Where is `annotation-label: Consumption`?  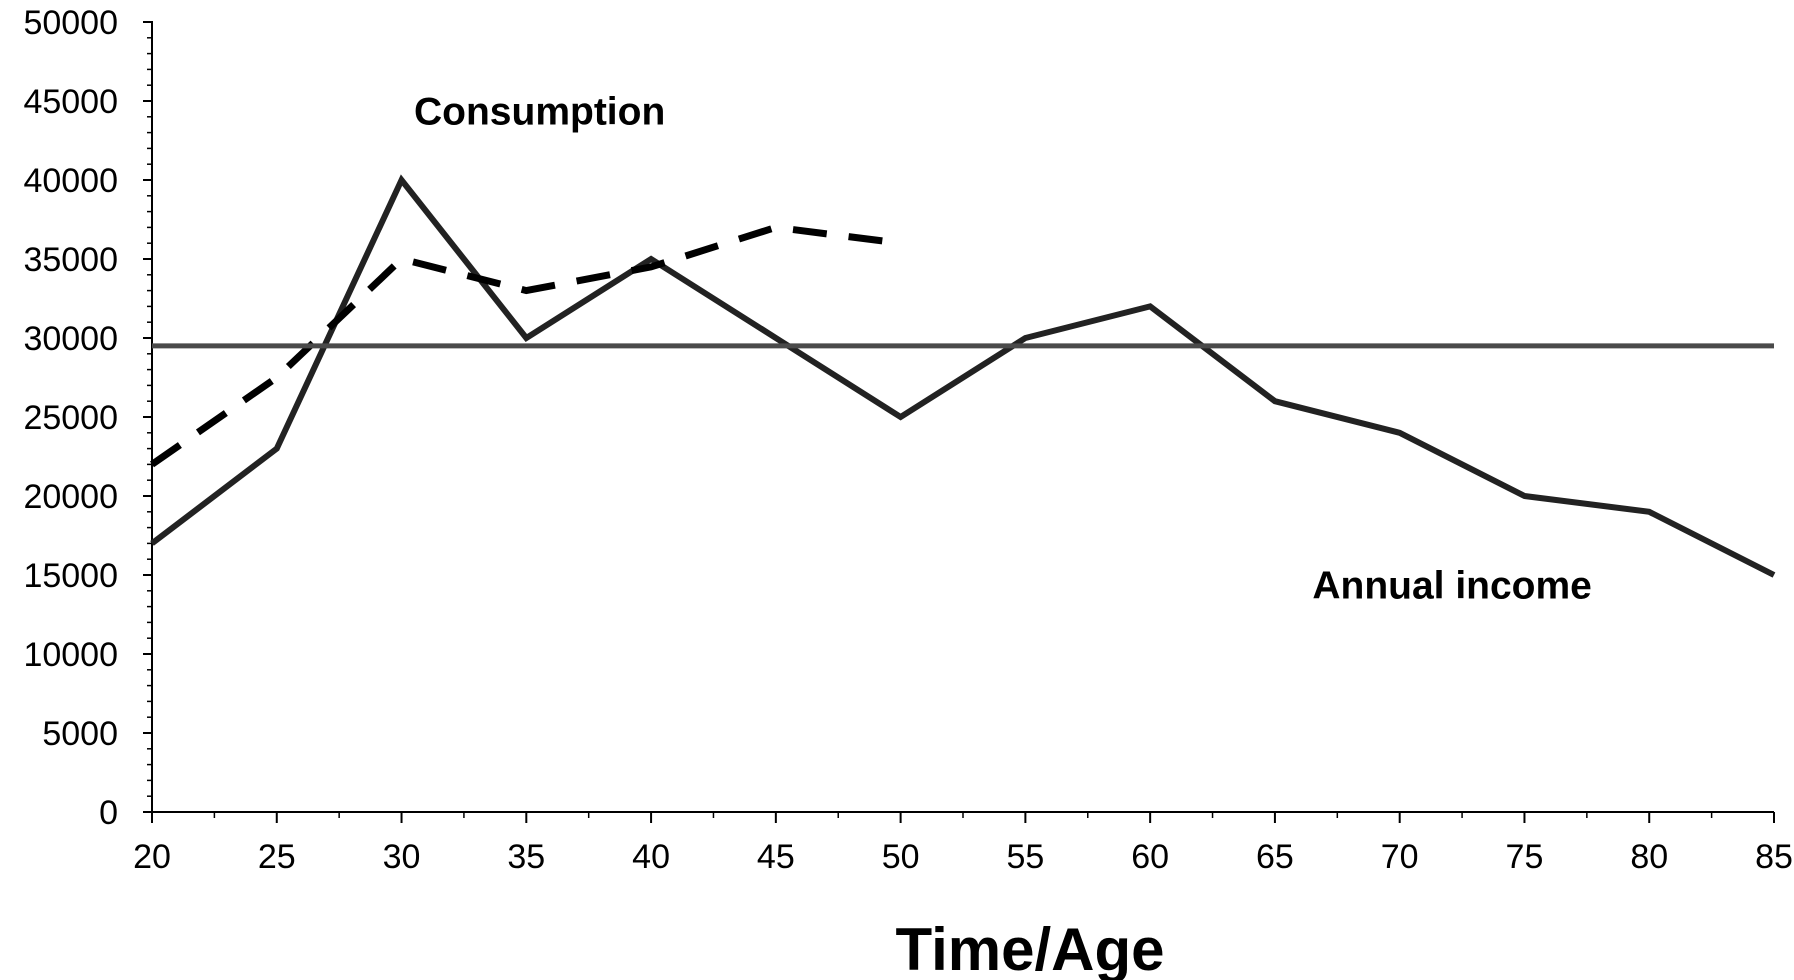 annotation-label: Consumption is located at coordinates (539, 112).